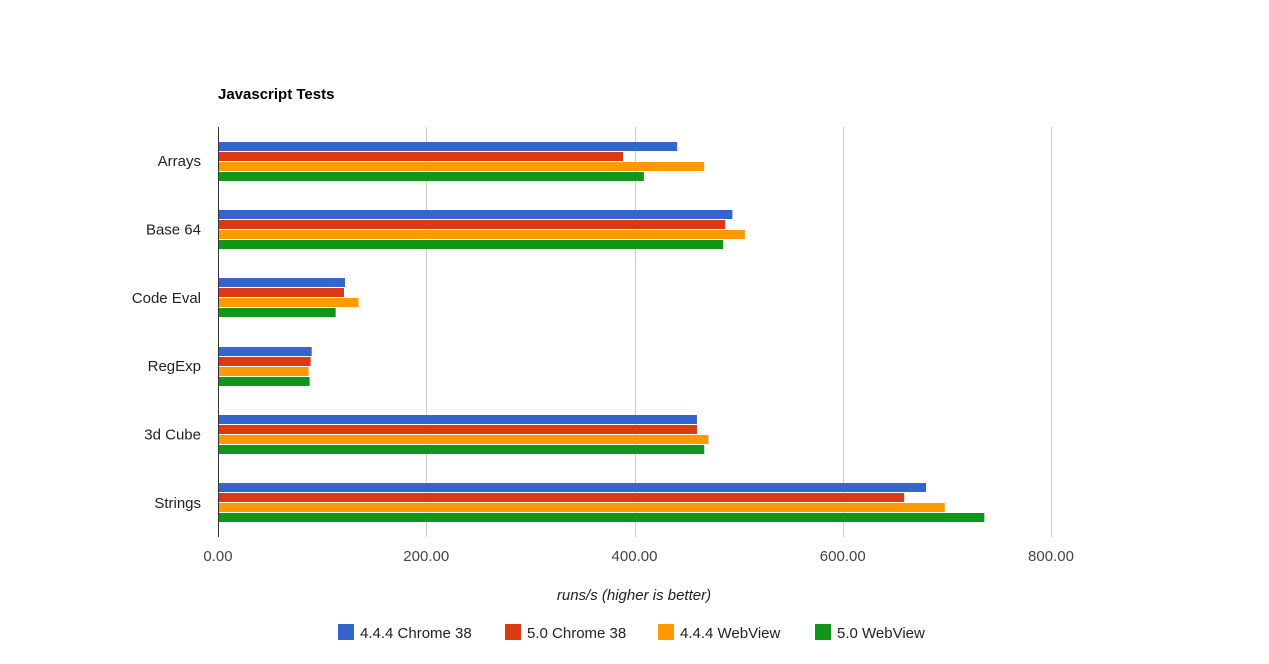 Image resolution: width=1269 pixels, height=664 pixels. I want to click on x-tick-label: 200.00, so click(426, 556).